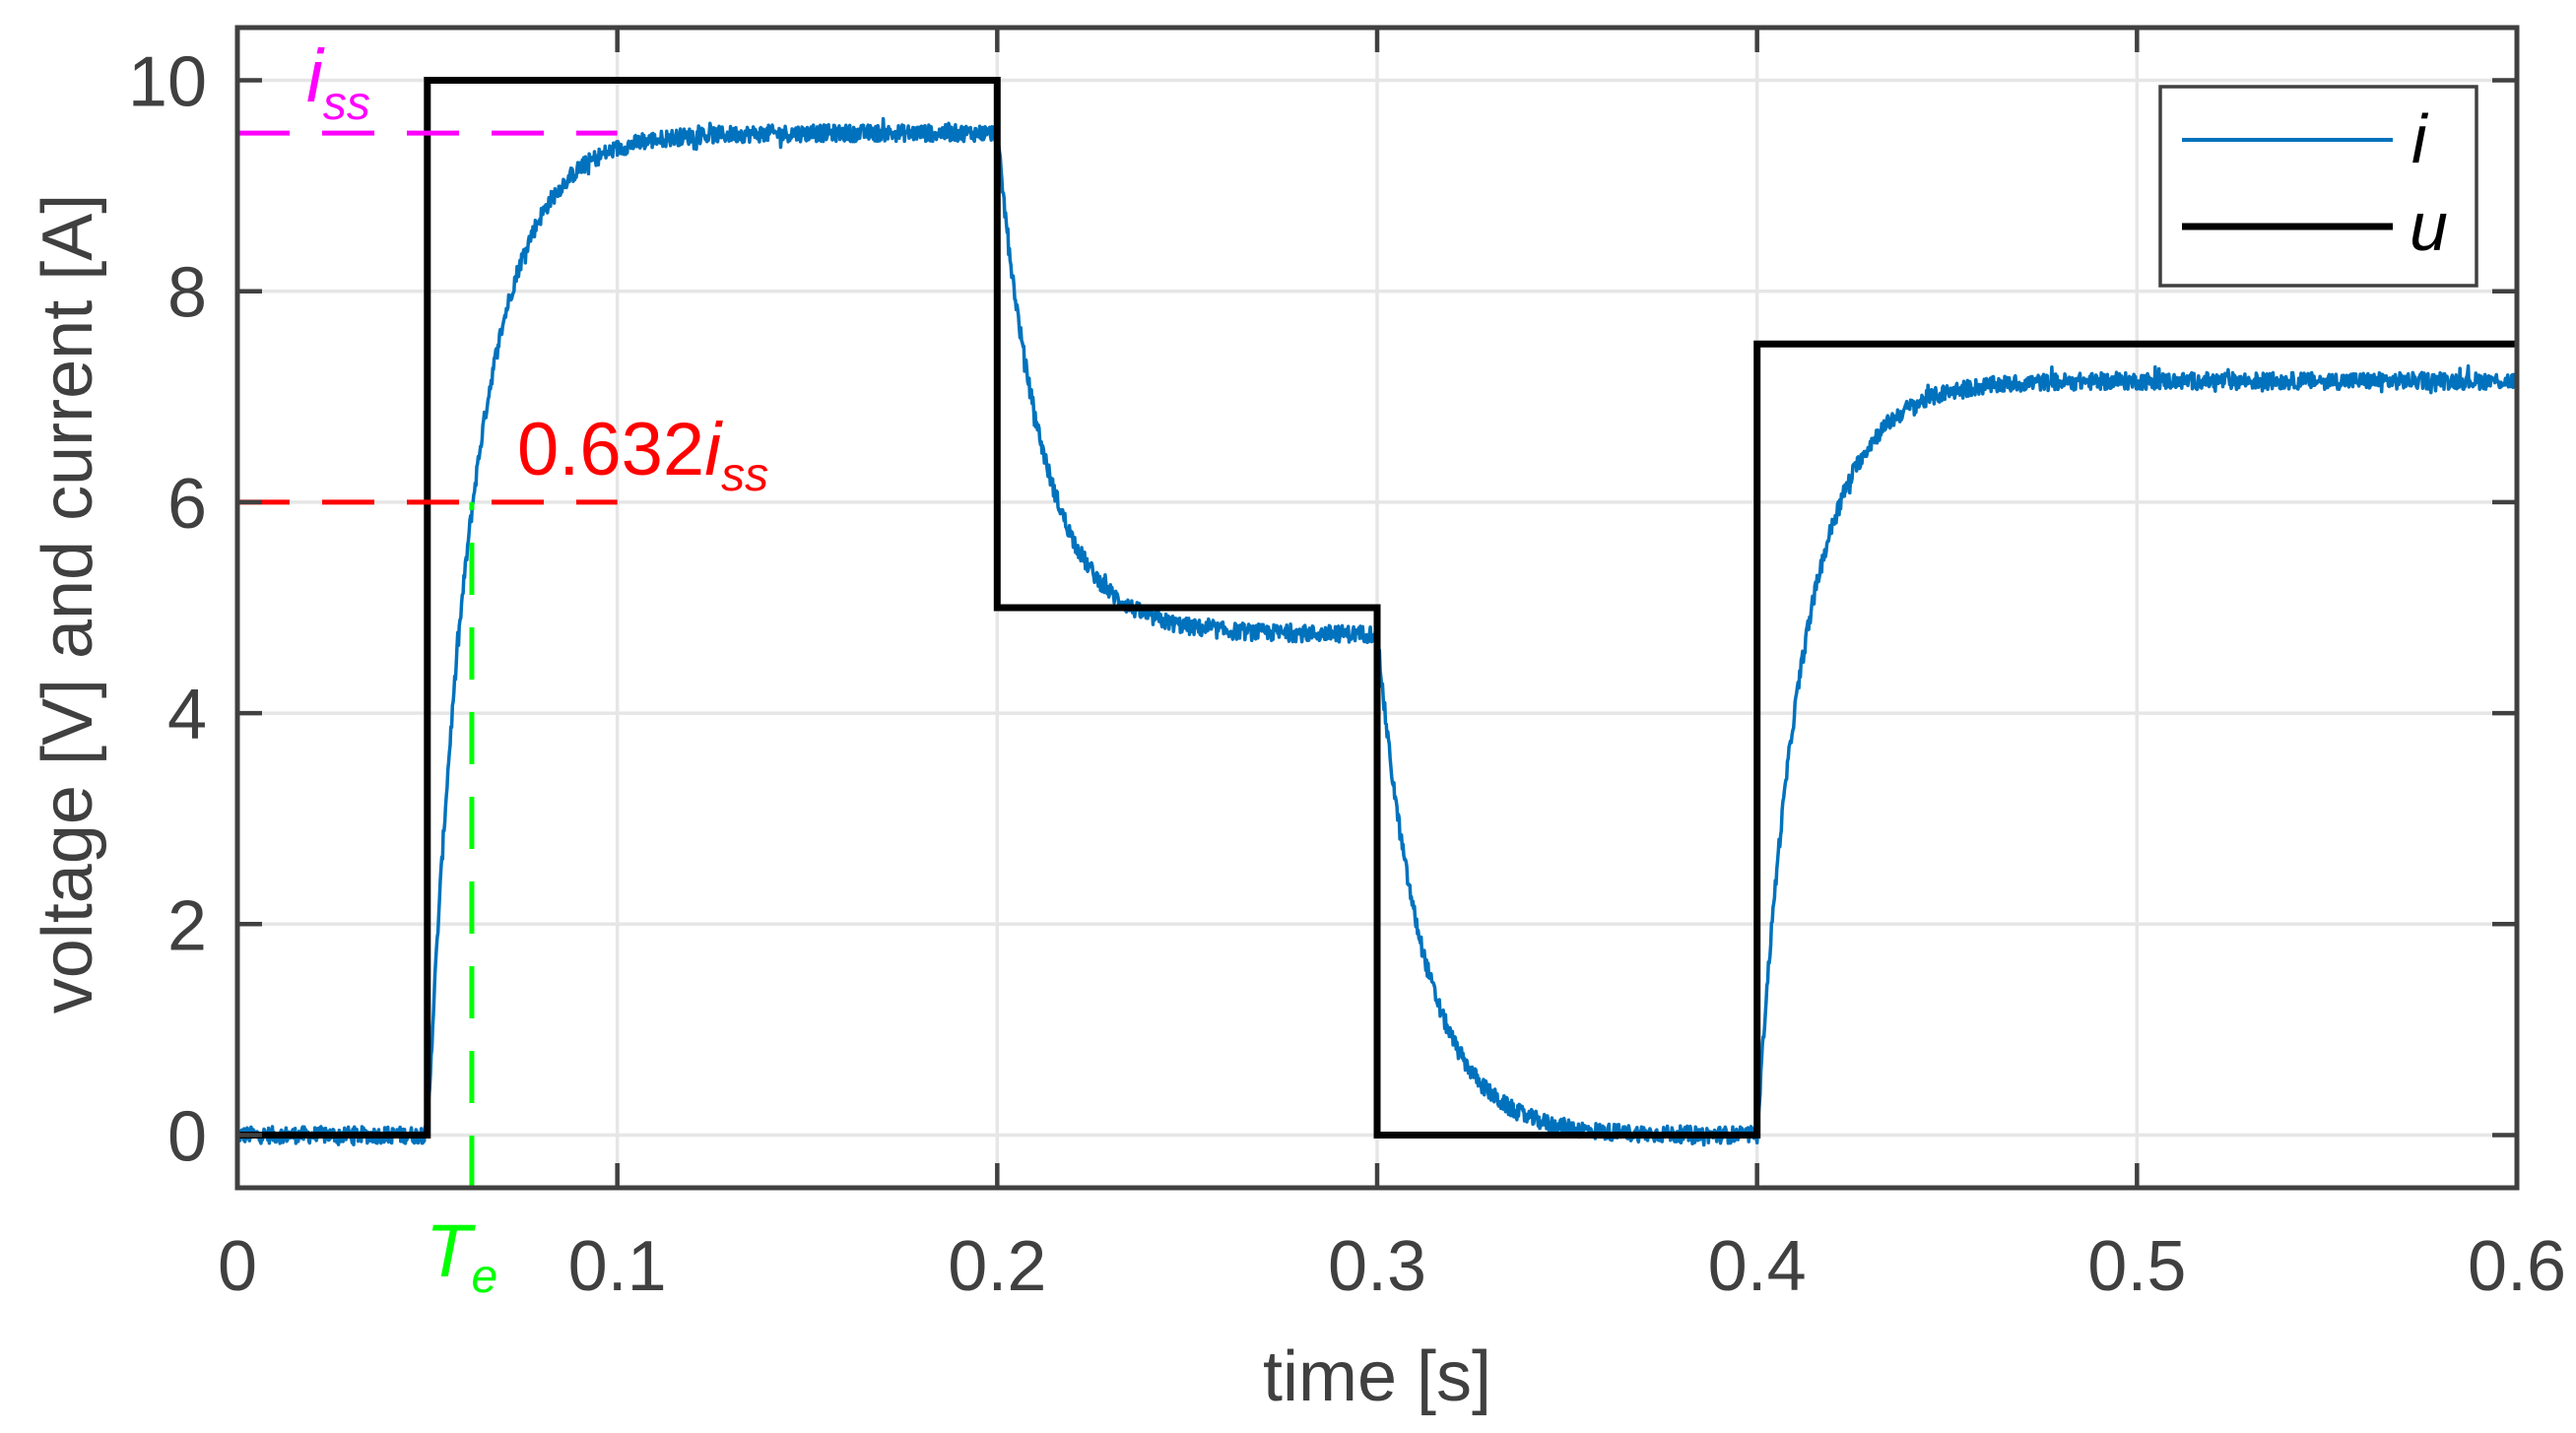 The width and height of the screenshot is (2576, 1433). What do you see at coordinates (68, 604) in the screenshot?
I see `y-axis-label: voltage [V] and current [A]` at bounding box center [68, 604].